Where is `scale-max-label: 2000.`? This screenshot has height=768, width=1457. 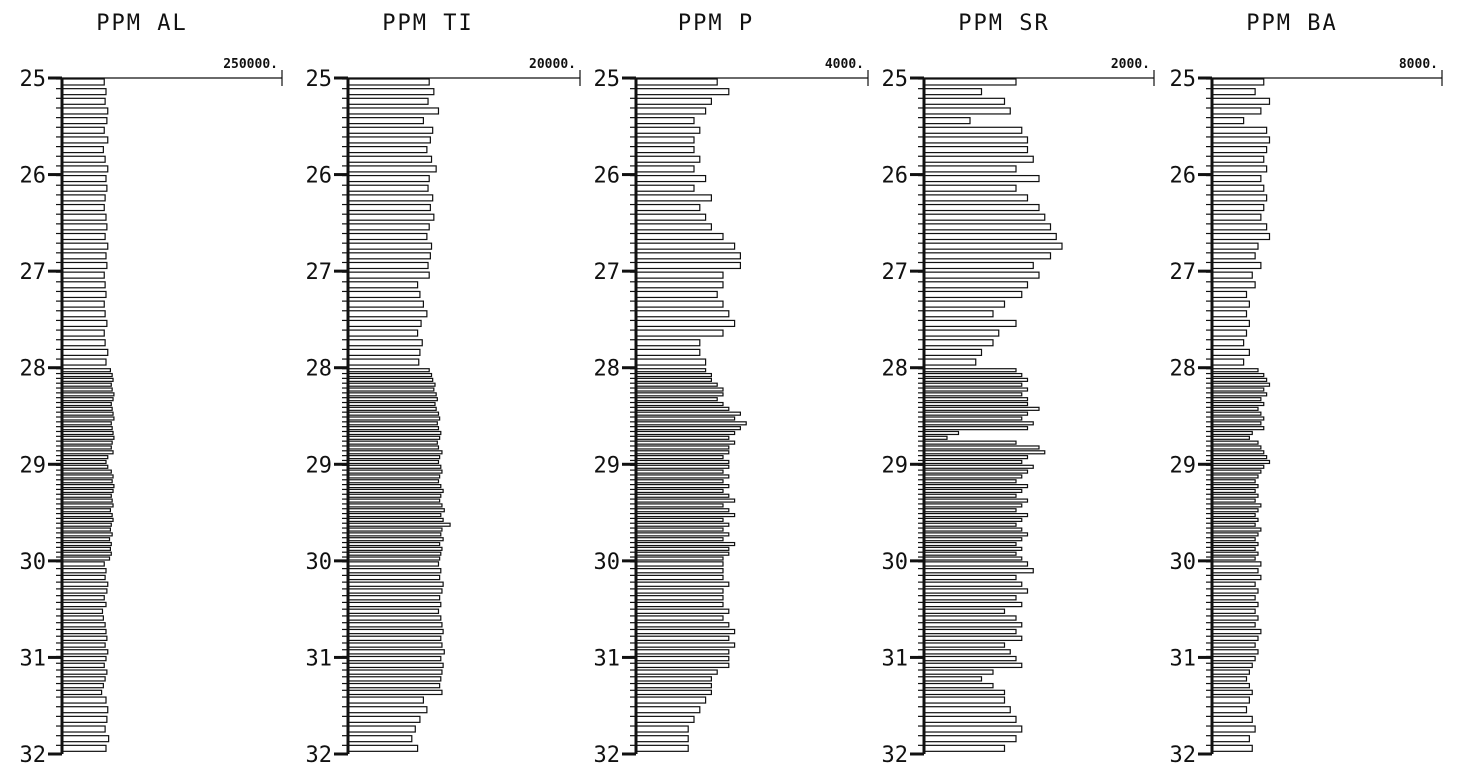 scale-max-label: 2000. is located at coordinates (1130, 64).